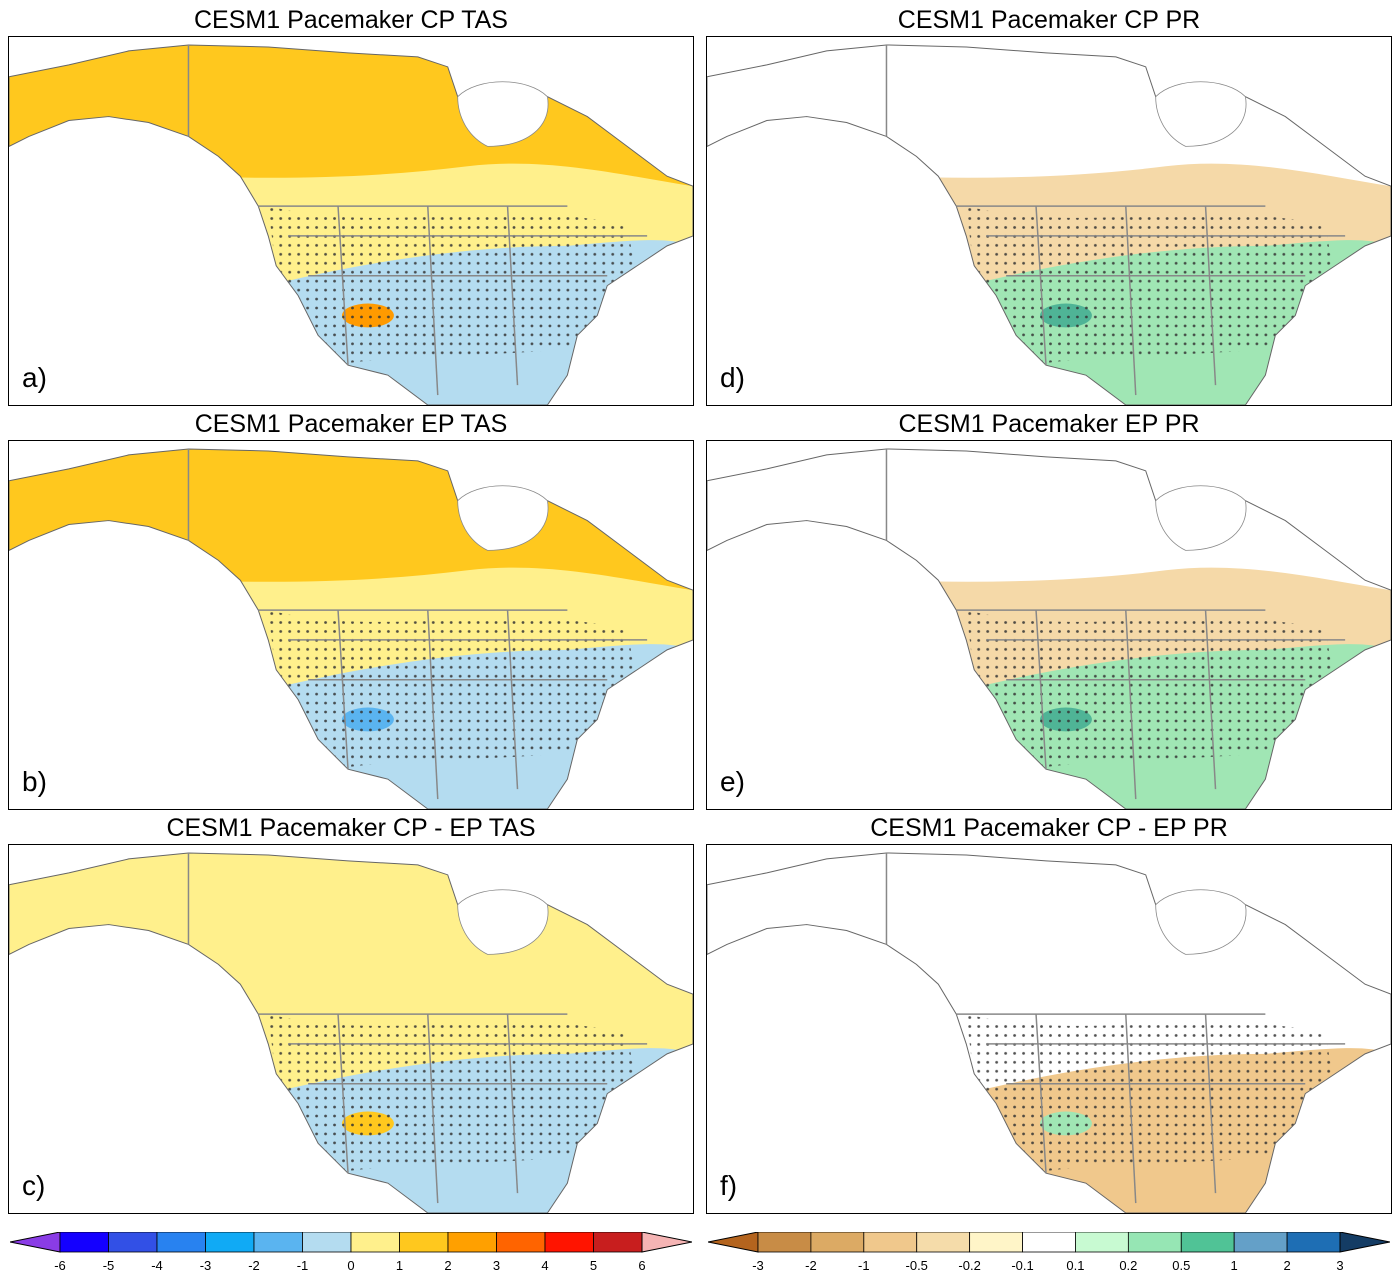 This screenshot has width=1400, height=1282. Describe the element at coordinates (254, 1265) in the screenshot. I see `colorbar-tick-label: -2` at that location.